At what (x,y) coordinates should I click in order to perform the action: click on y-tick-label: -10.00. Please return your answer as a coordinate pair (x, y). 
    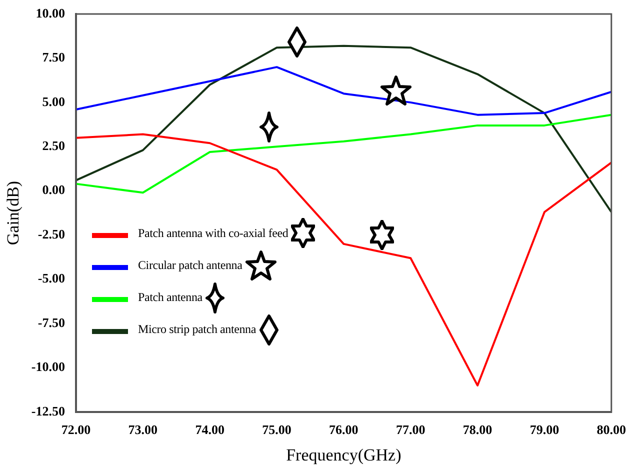
    Looking at the image, I should click on (48, 366).